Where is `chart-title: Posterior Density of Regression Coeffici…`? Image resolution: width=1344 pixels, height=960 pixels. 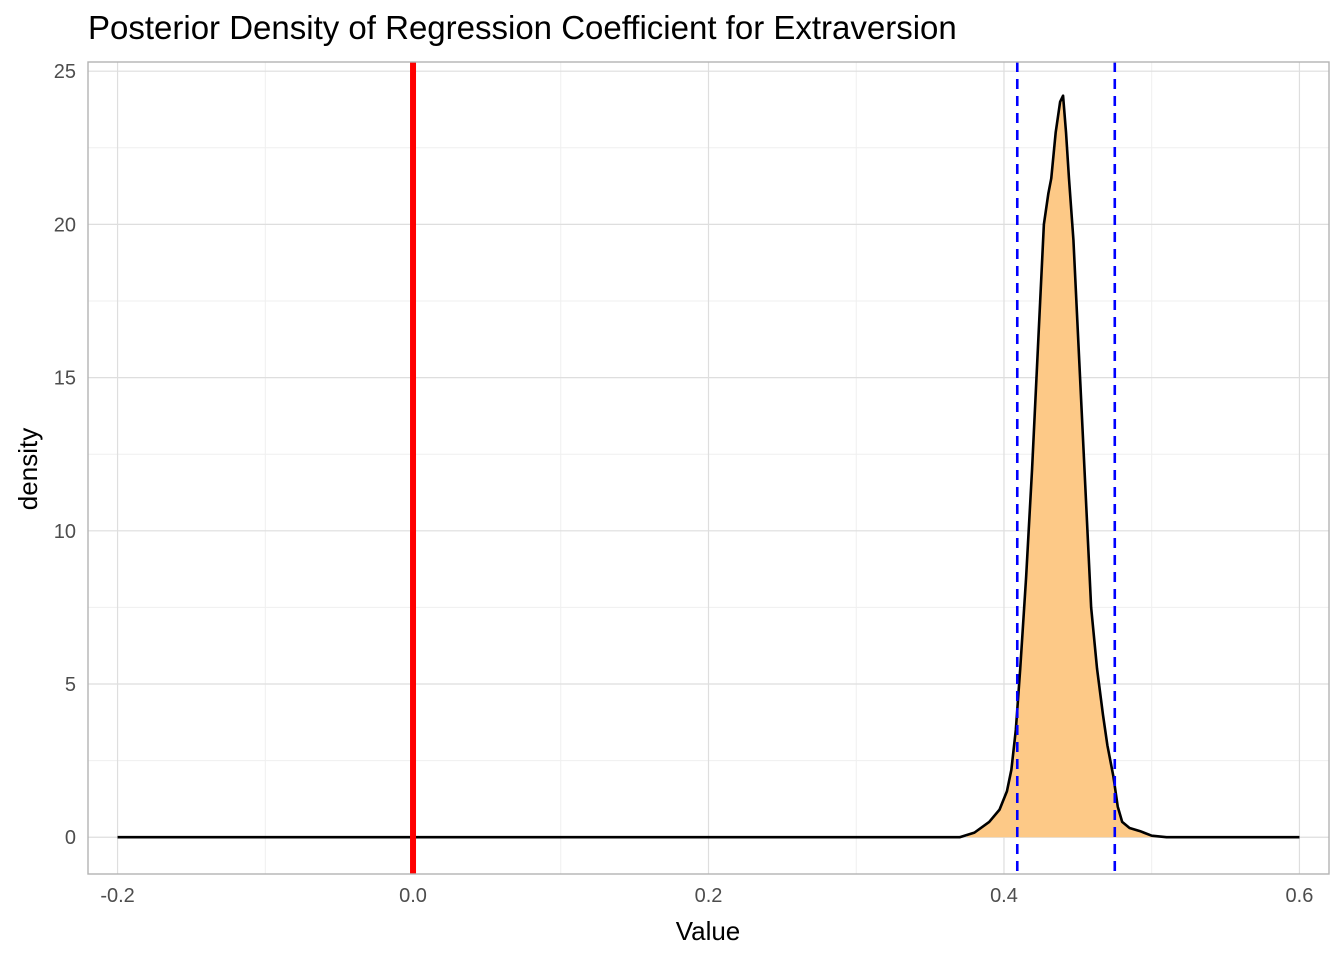
chart-title: Posterior Density of Regression Coeffici… is located at coordinates (522, 27).